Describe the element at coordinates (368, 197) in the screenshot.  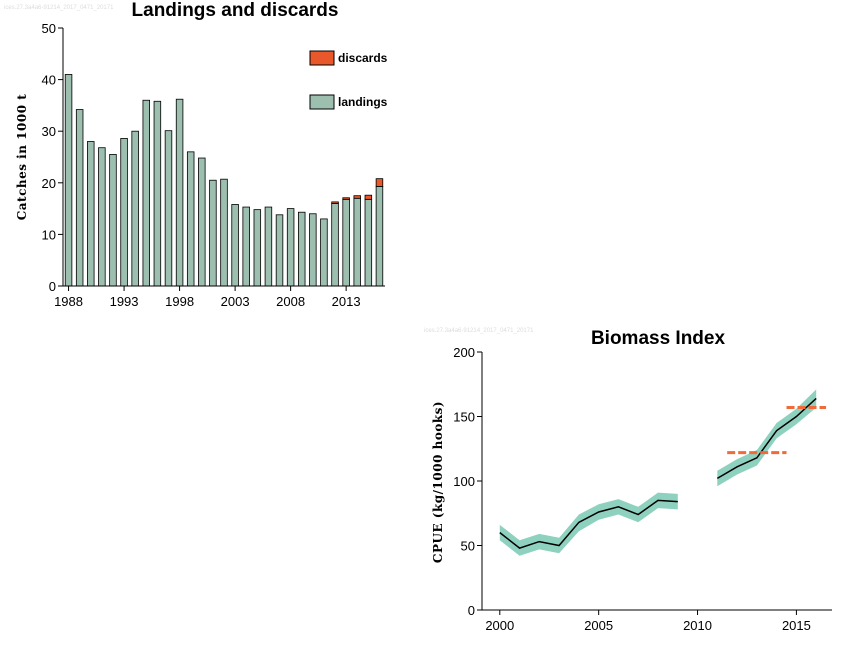
I see `bar-discards-2015` at that location.